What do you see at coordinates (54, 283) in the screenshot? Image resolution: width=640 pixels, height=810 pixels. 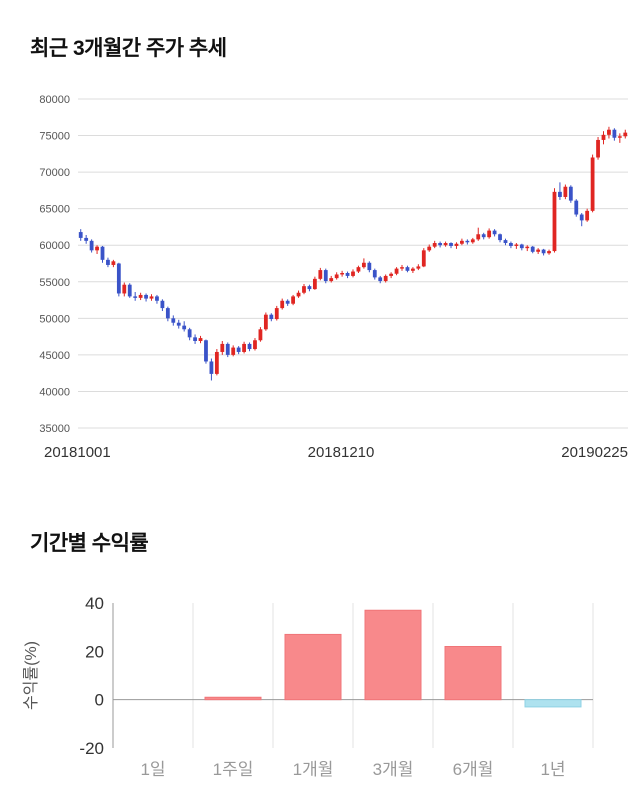 I see `svg-text: 55000` at bounding box center [54, 283].